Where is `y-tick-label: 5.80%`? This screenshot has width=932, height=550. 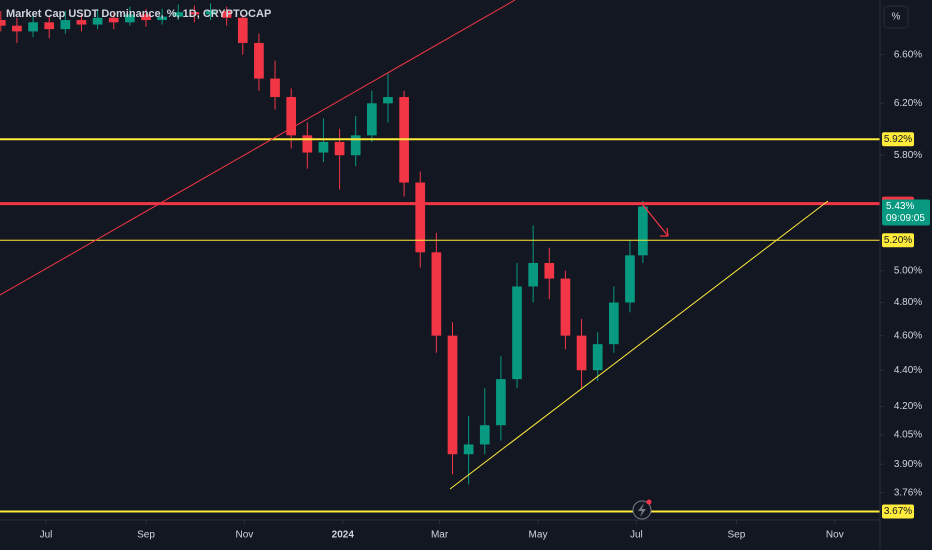
y-tick-label: 5.80% is located at coordinates (908, 155).